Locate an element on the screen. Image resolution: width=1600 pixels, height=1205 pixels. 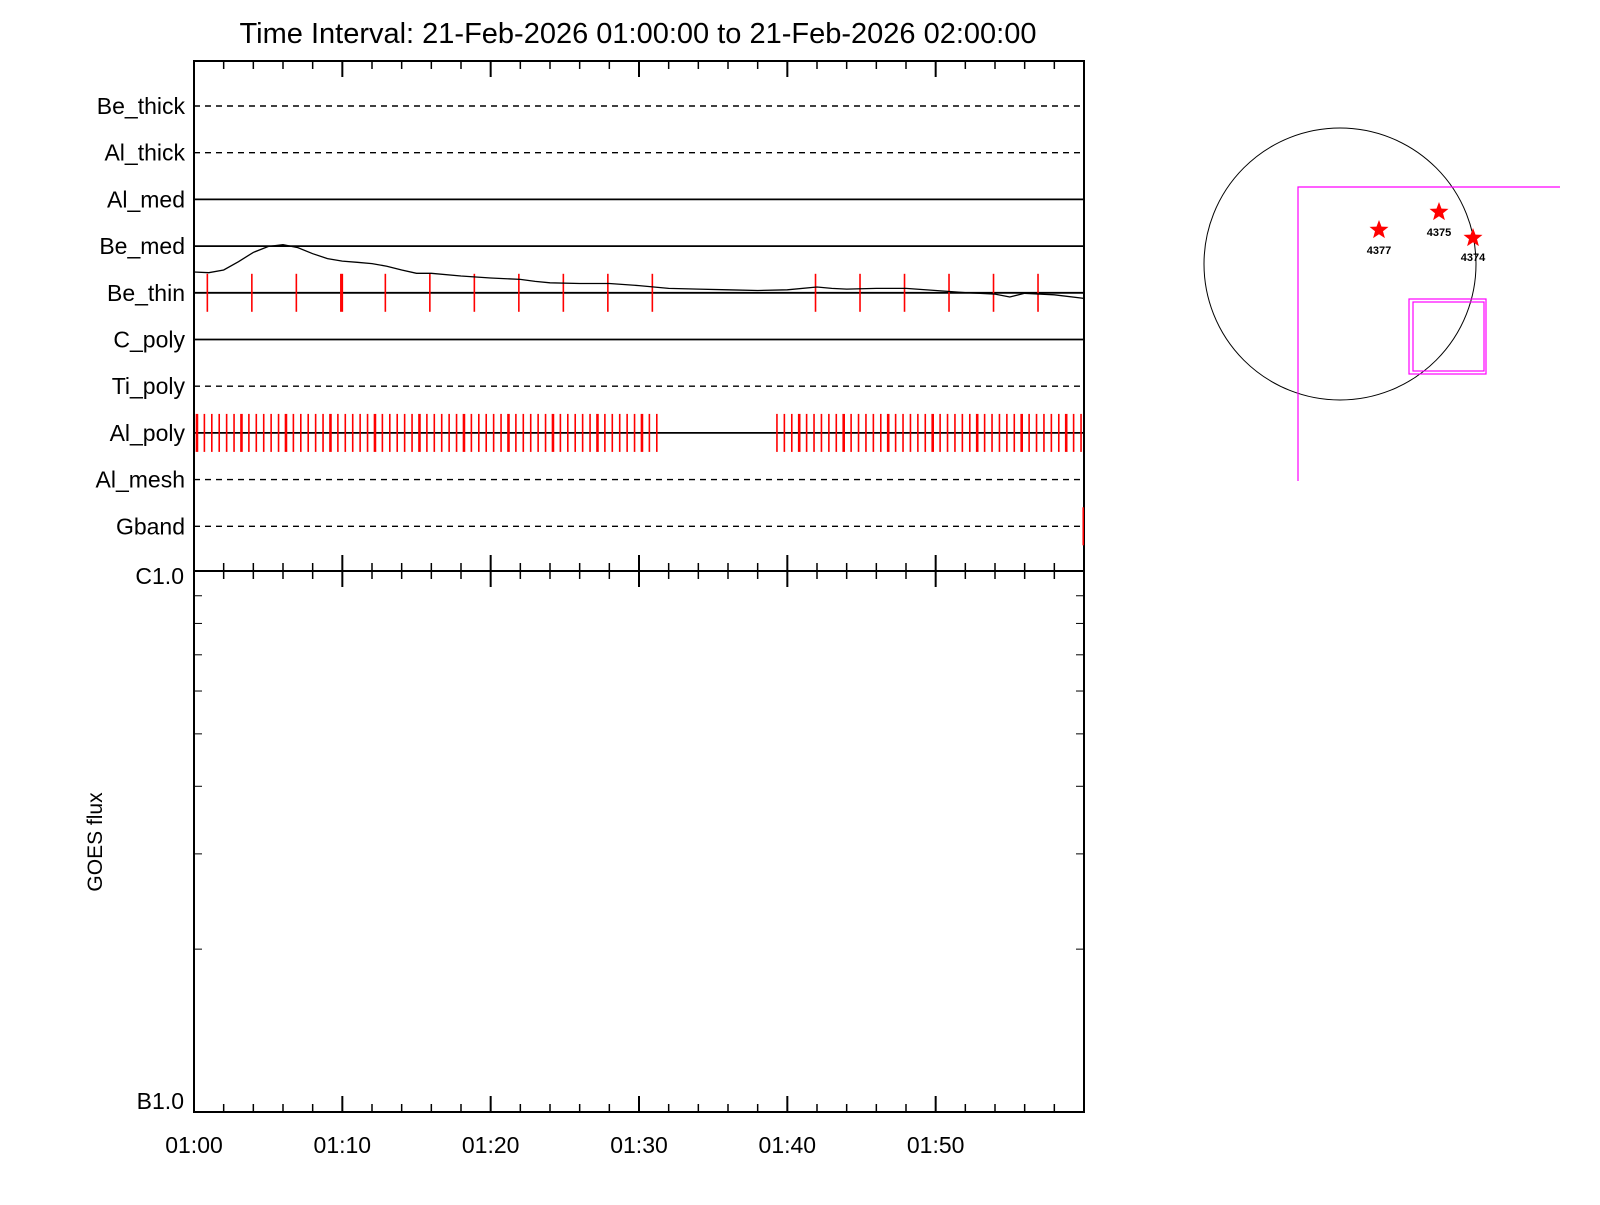
x-tick-label: 01:20 is located at coordinates (491, 1145).